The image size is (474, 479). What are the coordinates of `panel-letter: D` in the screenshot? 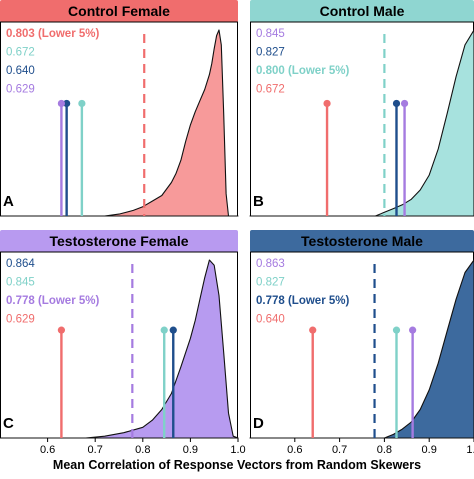 It's located at (258, 423).